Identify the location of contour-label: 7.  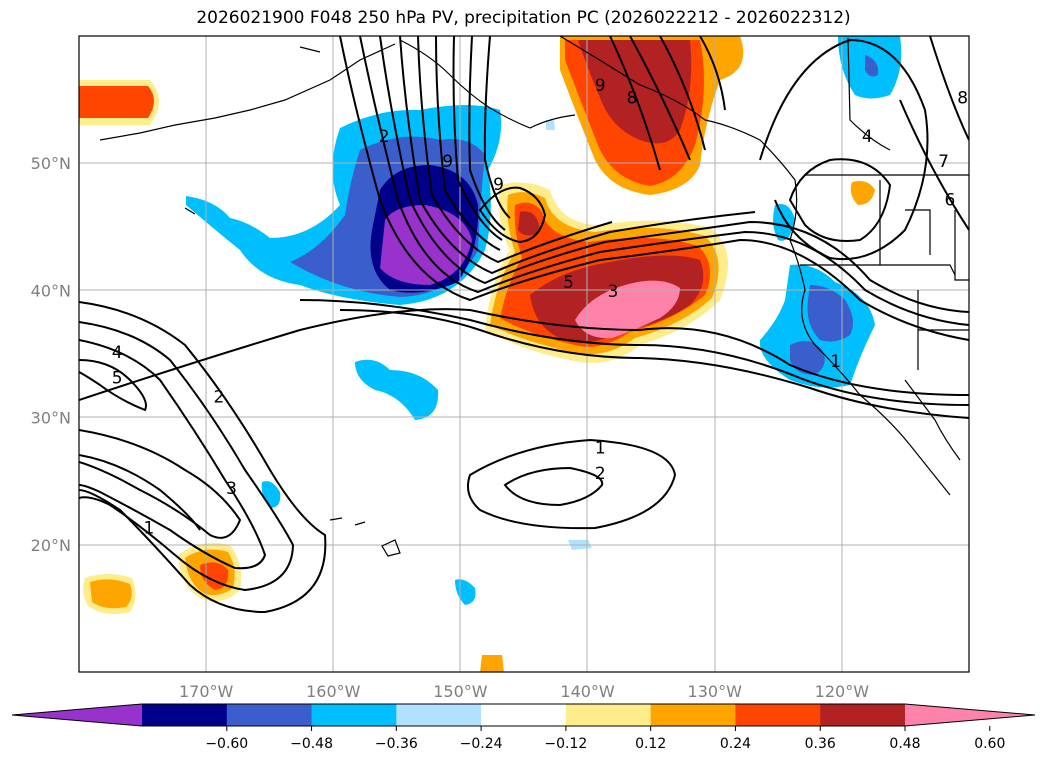
(943, 162).